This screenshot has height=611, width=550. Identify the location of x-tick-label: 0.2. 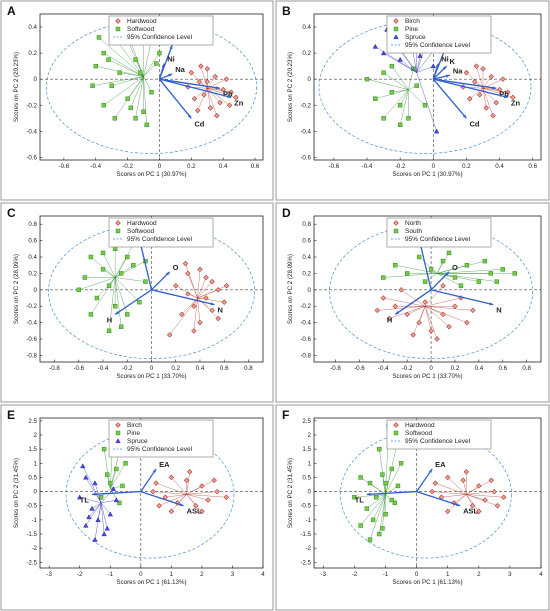
(466, 166).